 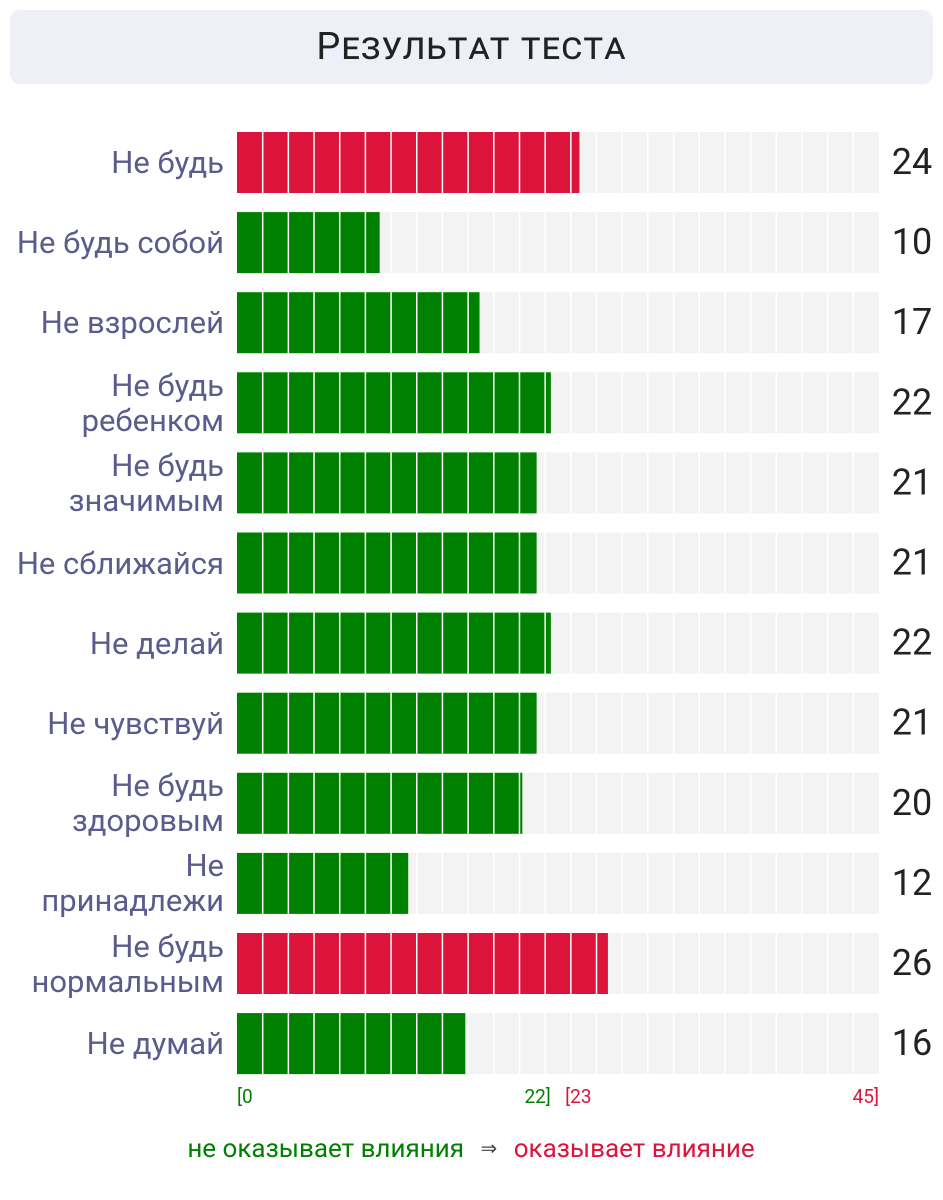 What do you see at coordinates (135, 723) in the screenshot?
I see `category-label: Не чувствуй` at bounding box center [135, 723].